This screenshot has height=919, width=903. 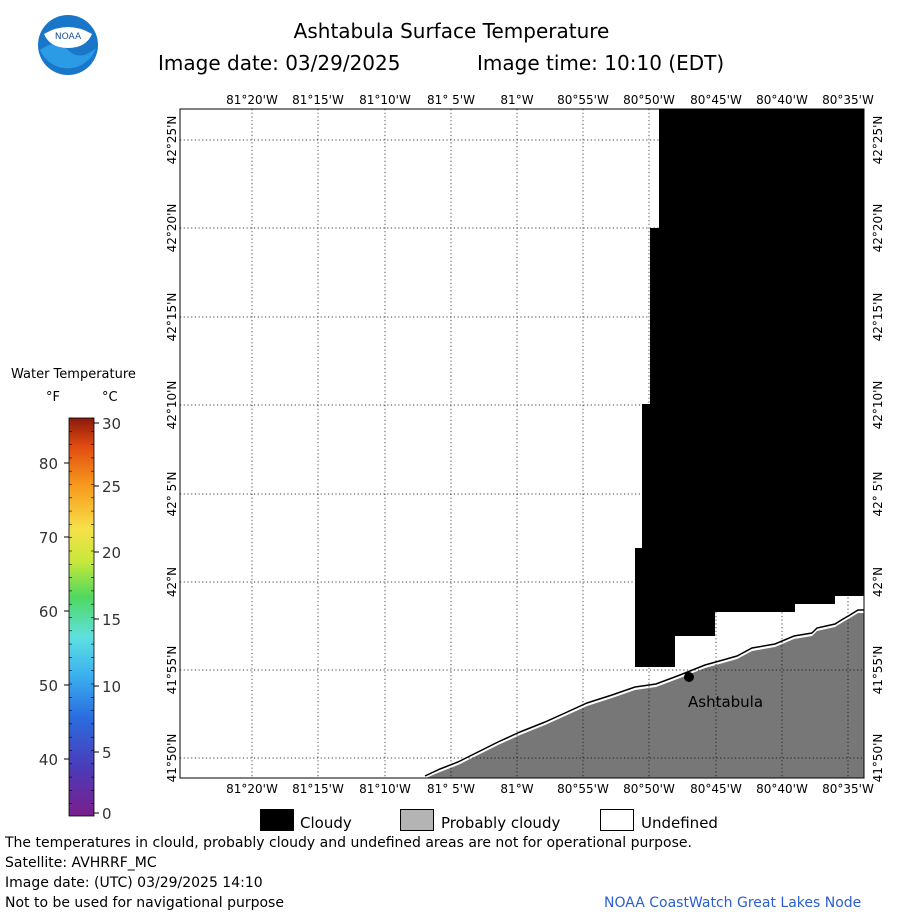 What do you see at coordinates (733, 903) in the screenshot?
I see `footer-credit: NOAA CoastWatch Great Lakes Node` at bounding box center [733, 903].